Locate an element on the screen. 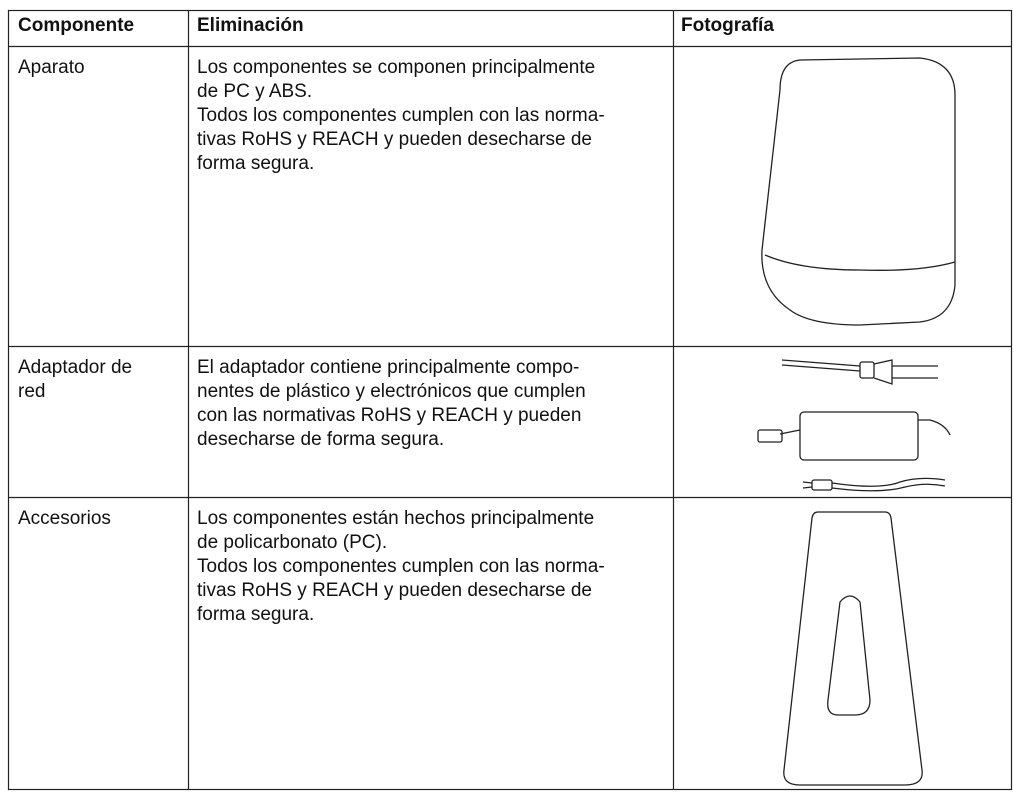 Image resolution: width=1014 pixels, height=792 pixels. description-text: de PC y ABS. is located at coordinates (255, 91).